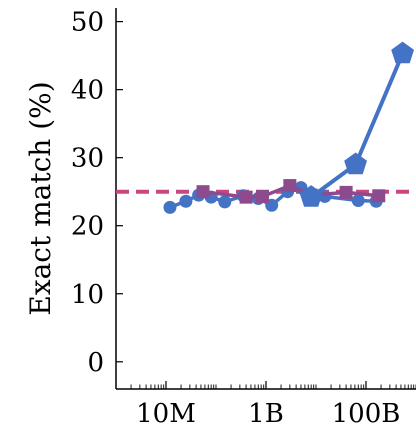  I want to click on y-ticks: 0 10 20 30 40 50, so click(97, 193).